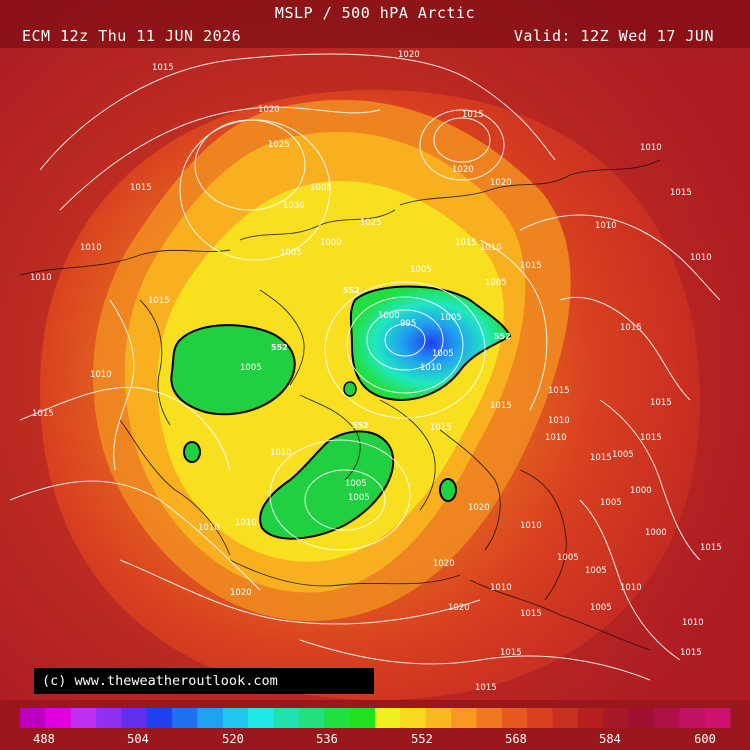 The height and width of the screenshot is (750, 750). I want to click on green-cell-small-b, so click(448, 490).